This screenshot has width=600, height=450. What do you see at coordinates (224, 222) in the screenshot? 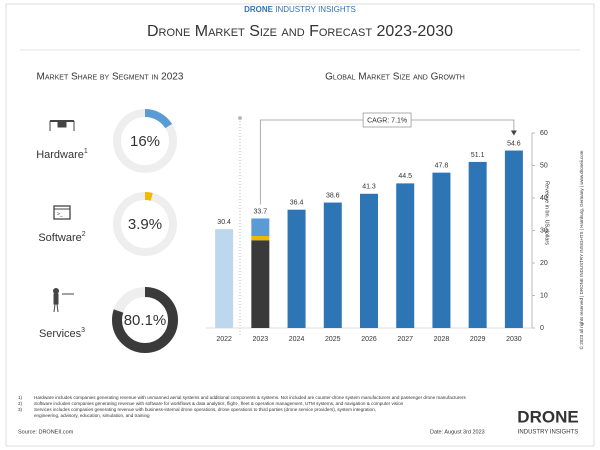
I see `bar-value-label: 30.4` at bounding box center [224, 222].